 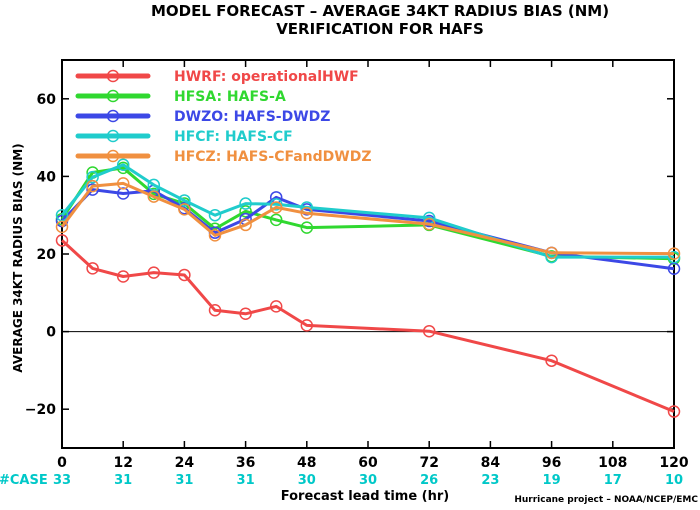 I want to click on x-tick-label: 72, so click(x=428, y=463).